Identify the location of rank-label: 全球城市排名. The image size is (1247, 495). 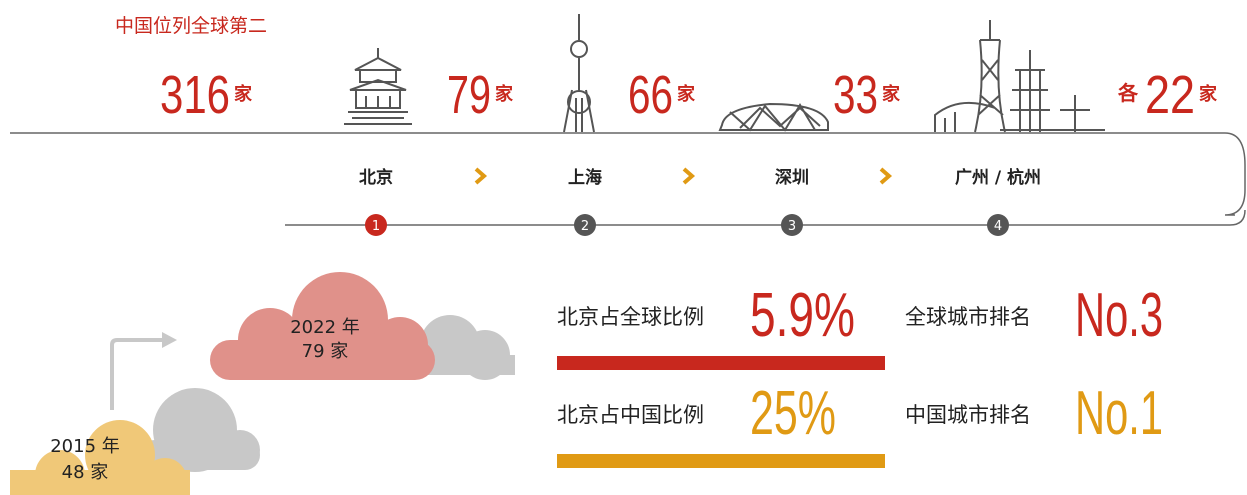
(968, 317).